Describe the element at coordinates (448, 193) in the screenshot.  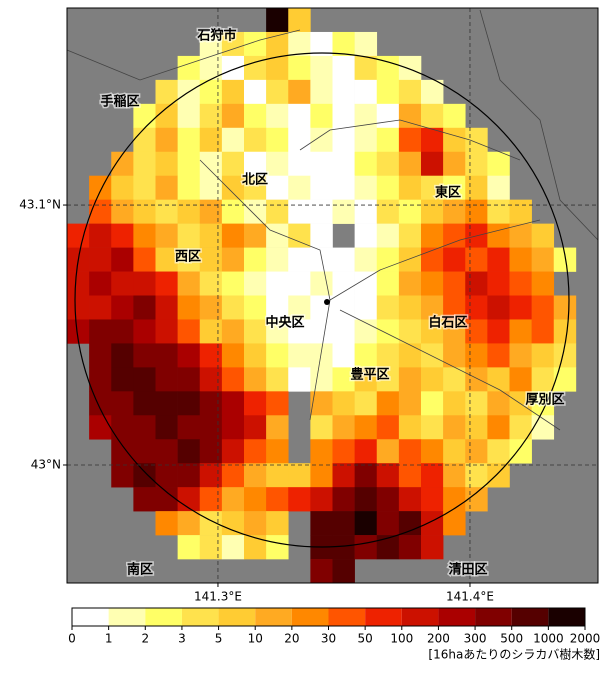
I see `place-label: 東区` at that location.